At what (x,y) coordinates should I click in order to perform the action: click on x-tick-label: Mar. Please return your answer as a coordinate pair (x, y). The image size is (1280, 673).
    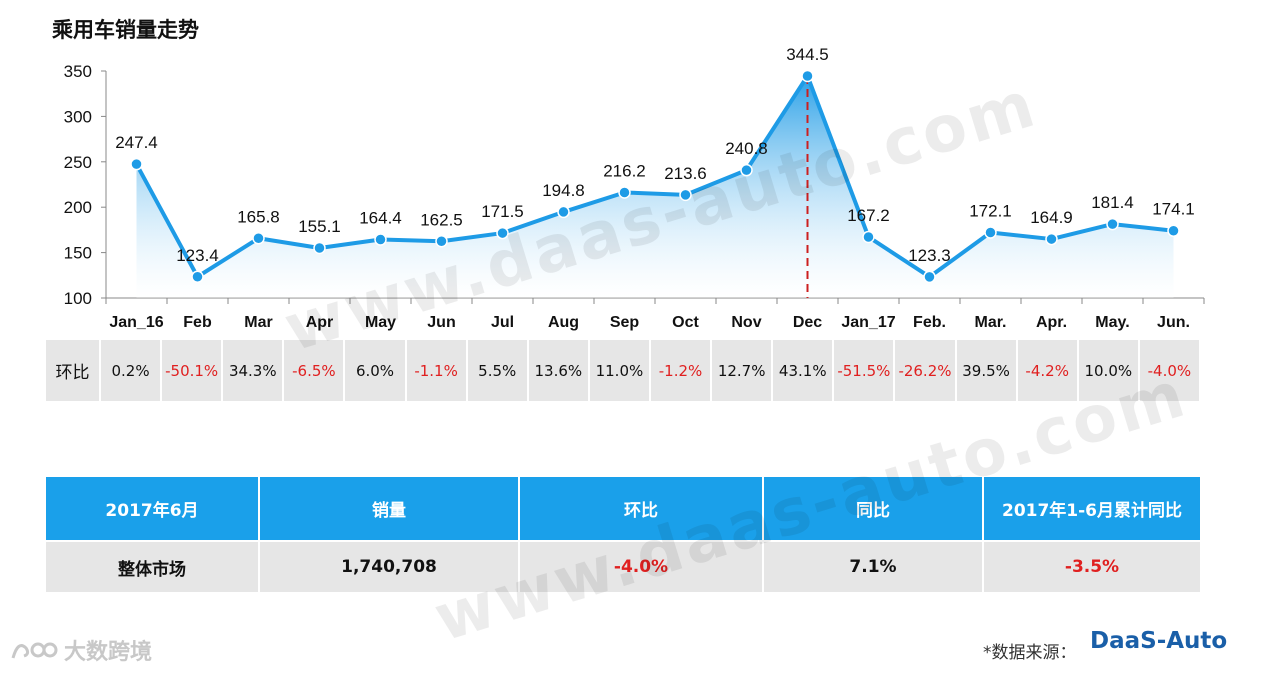
    Looking at the image, I should click on (258, 322).